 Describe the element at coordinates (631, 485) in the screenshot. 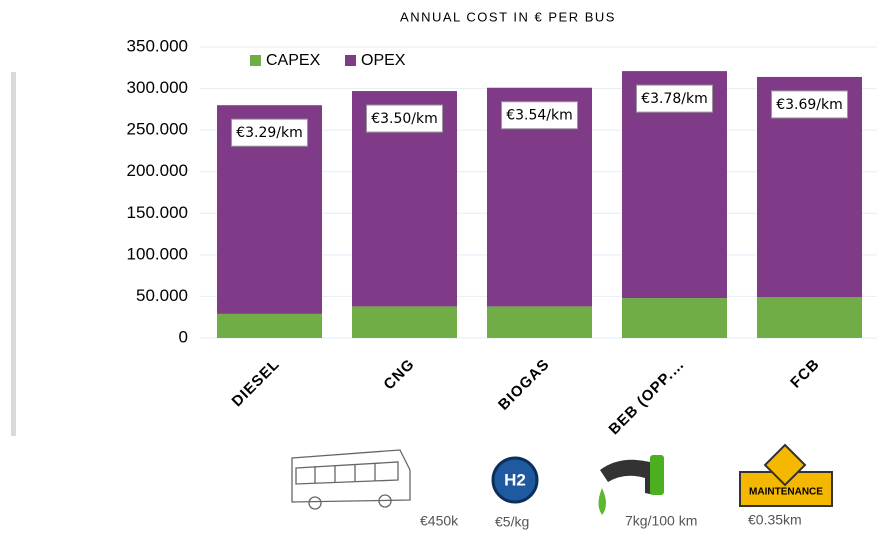

I see `fuel-nozzle-icon` at that location.